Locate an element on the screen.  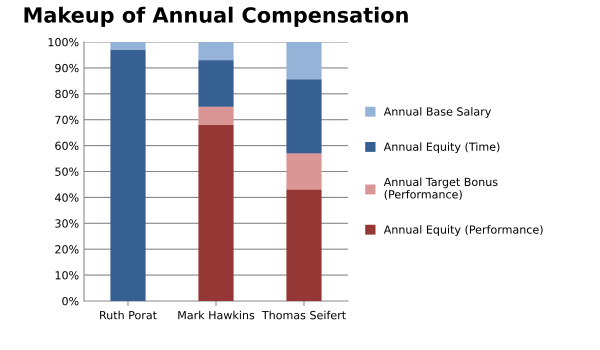
y-tick-label: 50% is located at coordinates (67, 171).